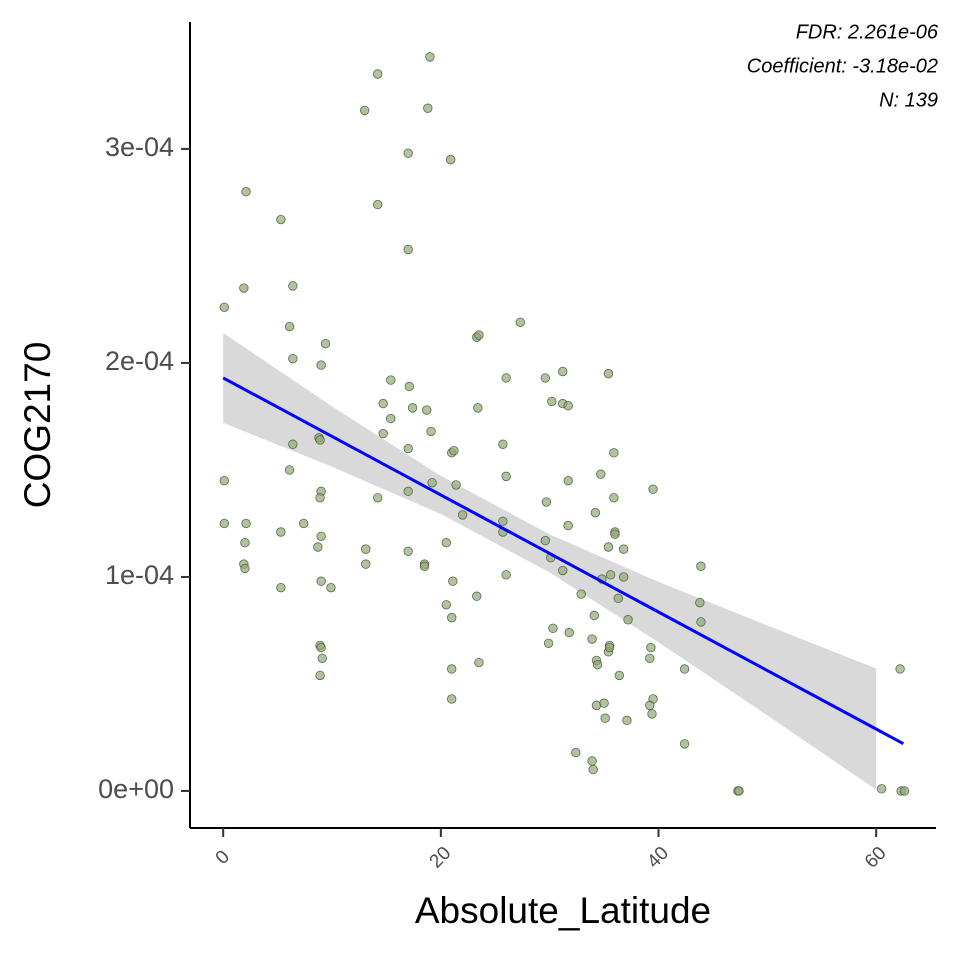 The width and height of the screenshot is (960, 960). Describe the element at coordinates (867, 32) in the screenshot. I see `annotation: FDR: 2.261e-06` at that location.